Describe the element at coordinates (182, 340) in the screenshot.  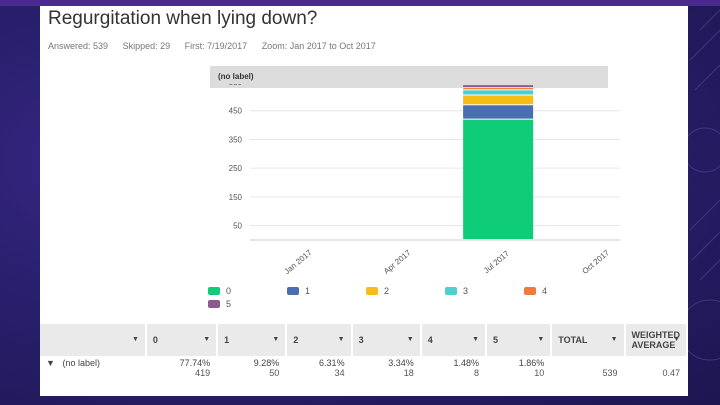
I see `col-header-0: 0 ▼` at that location.